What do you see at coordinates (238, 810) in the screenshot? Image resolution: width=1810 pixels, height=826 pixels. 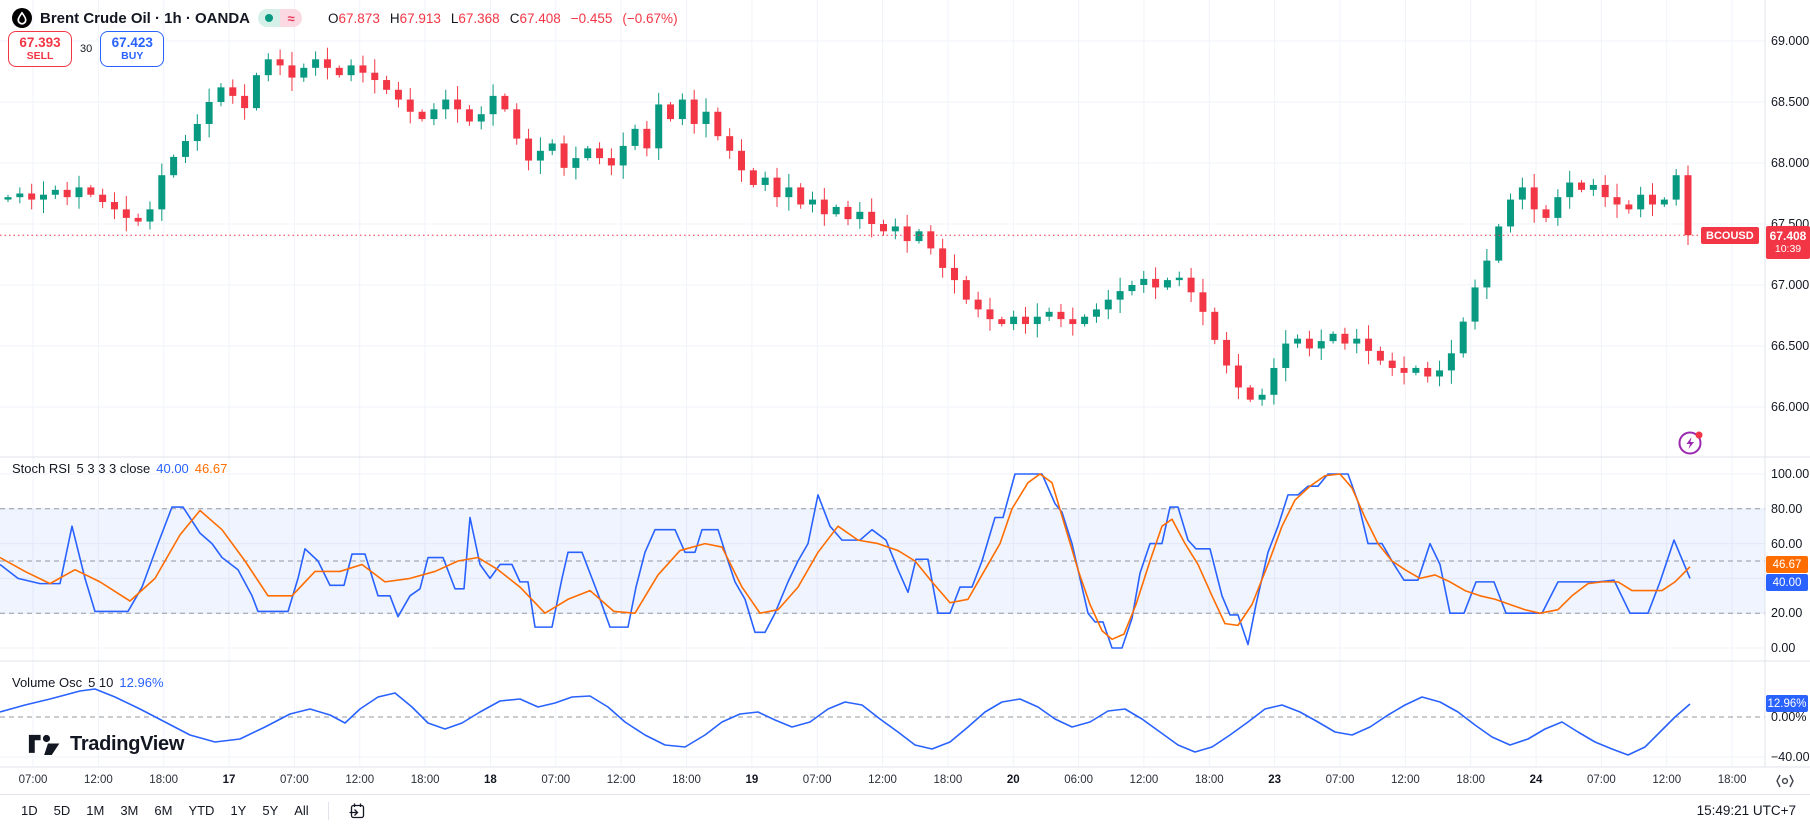 I see `range-1y-button: 1Y` at bounding box center [238, 810].